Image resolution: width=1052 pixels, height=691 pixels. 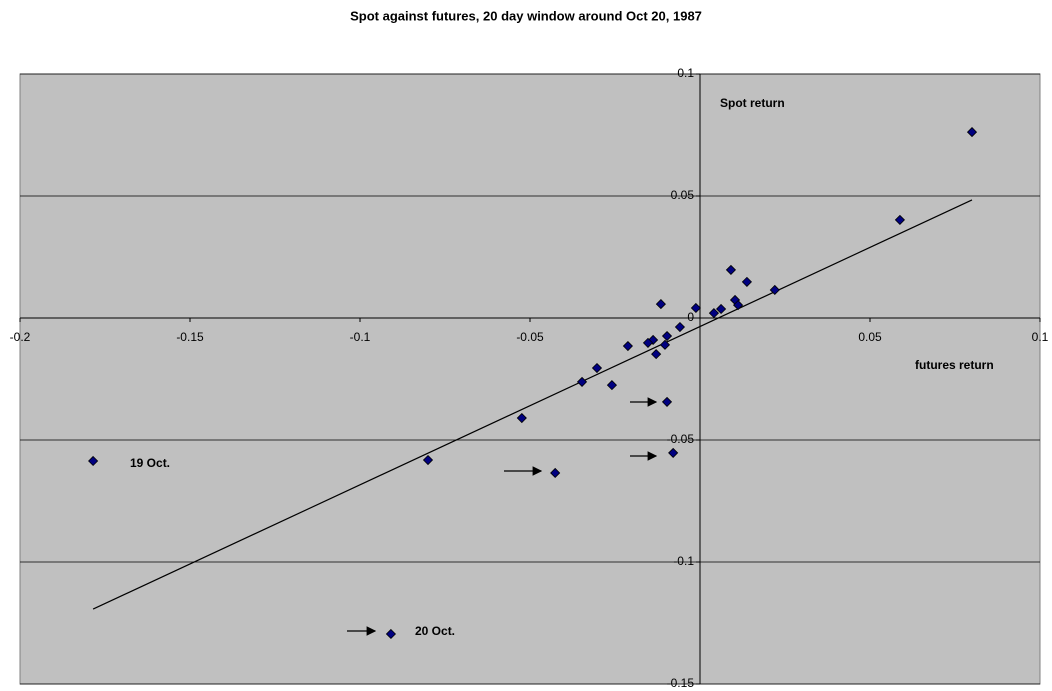 What do you see at coordinates (870, 337) in the screenshot?
I see `x-tick-label: 0.05` at bounding box center [870, 337].